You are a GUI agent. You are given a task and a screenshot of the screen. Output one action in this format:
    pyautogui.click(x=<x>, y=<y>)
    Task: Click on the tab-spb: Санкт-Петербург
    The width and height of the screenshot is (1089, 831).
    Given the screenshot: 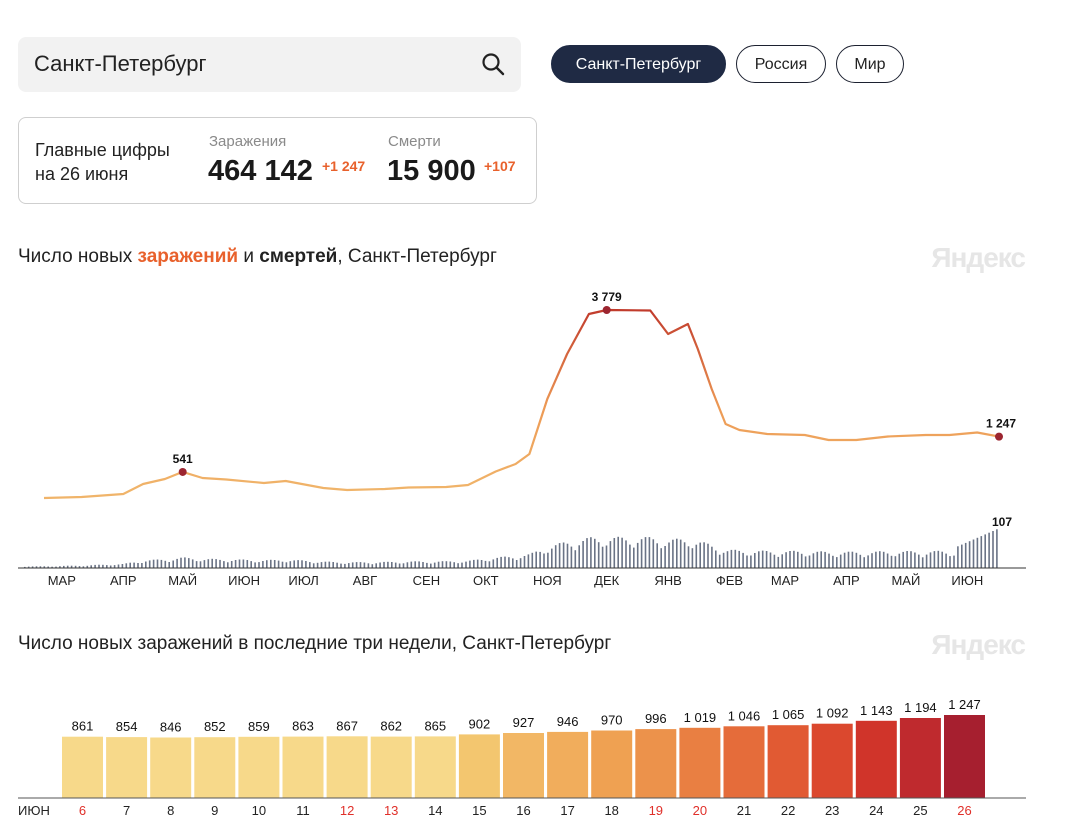 What is the action you would take?
    pyautogui.click(x=638, y=64)
    